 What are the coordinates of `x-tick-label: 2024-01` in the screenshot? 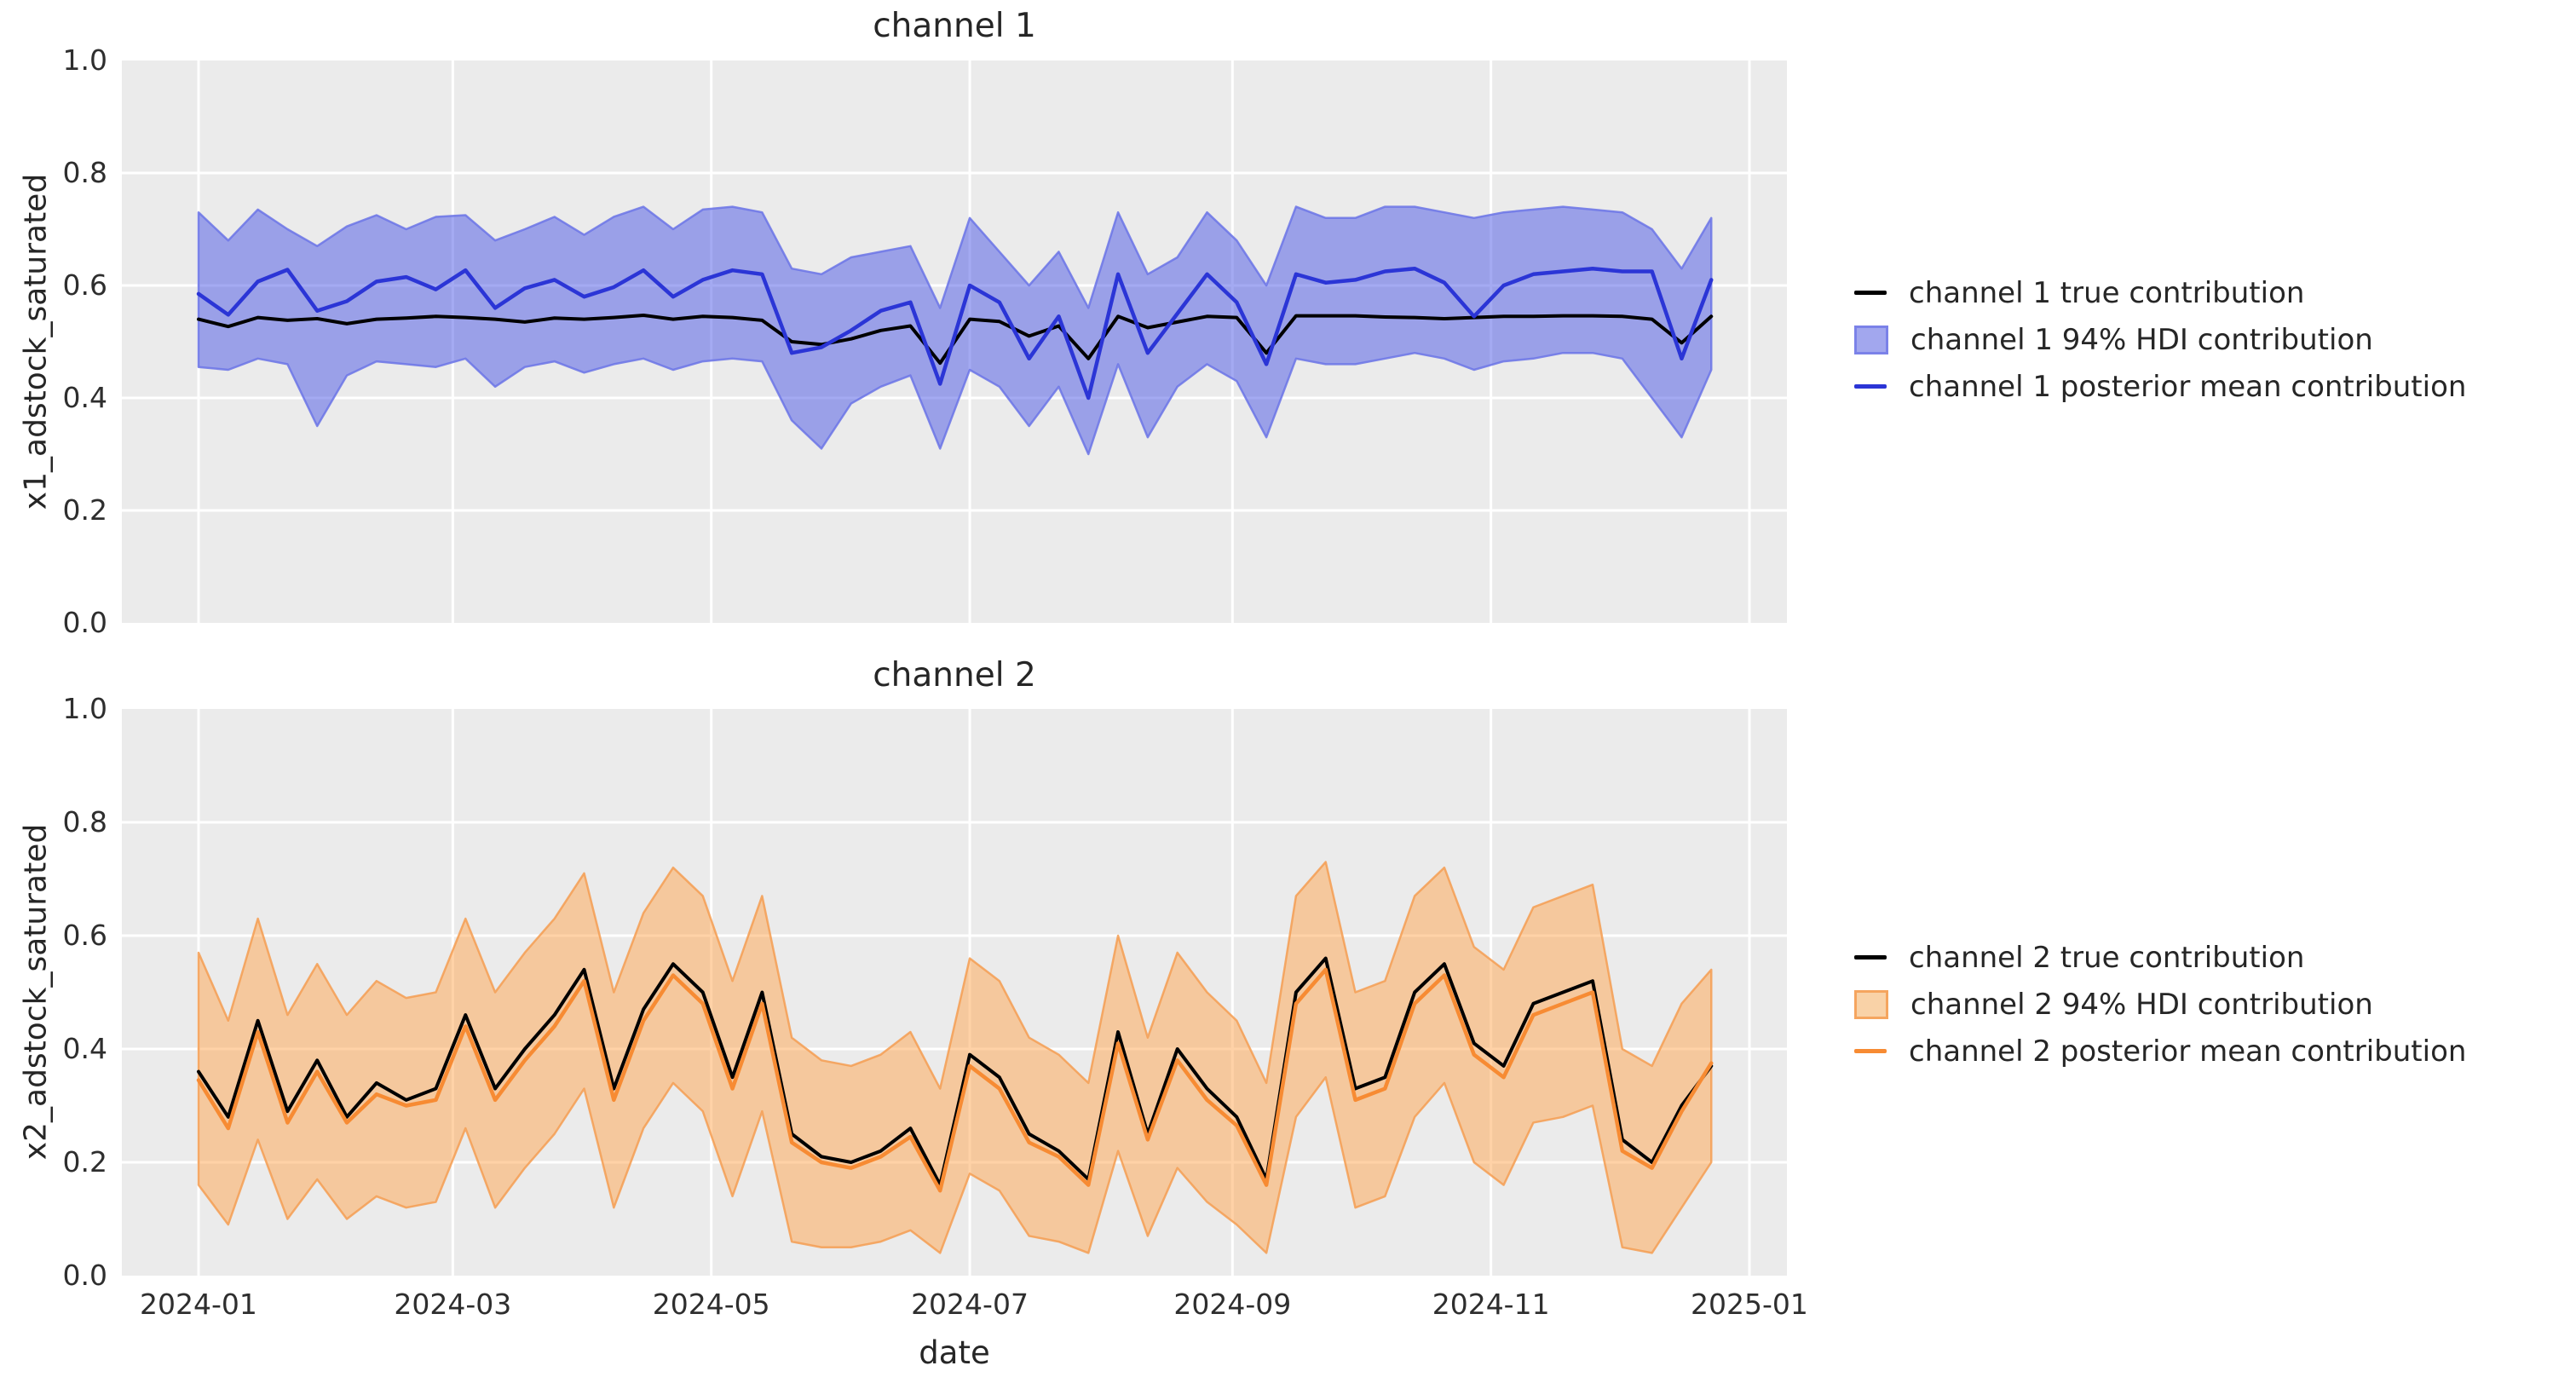 It's located at (198, 1304).